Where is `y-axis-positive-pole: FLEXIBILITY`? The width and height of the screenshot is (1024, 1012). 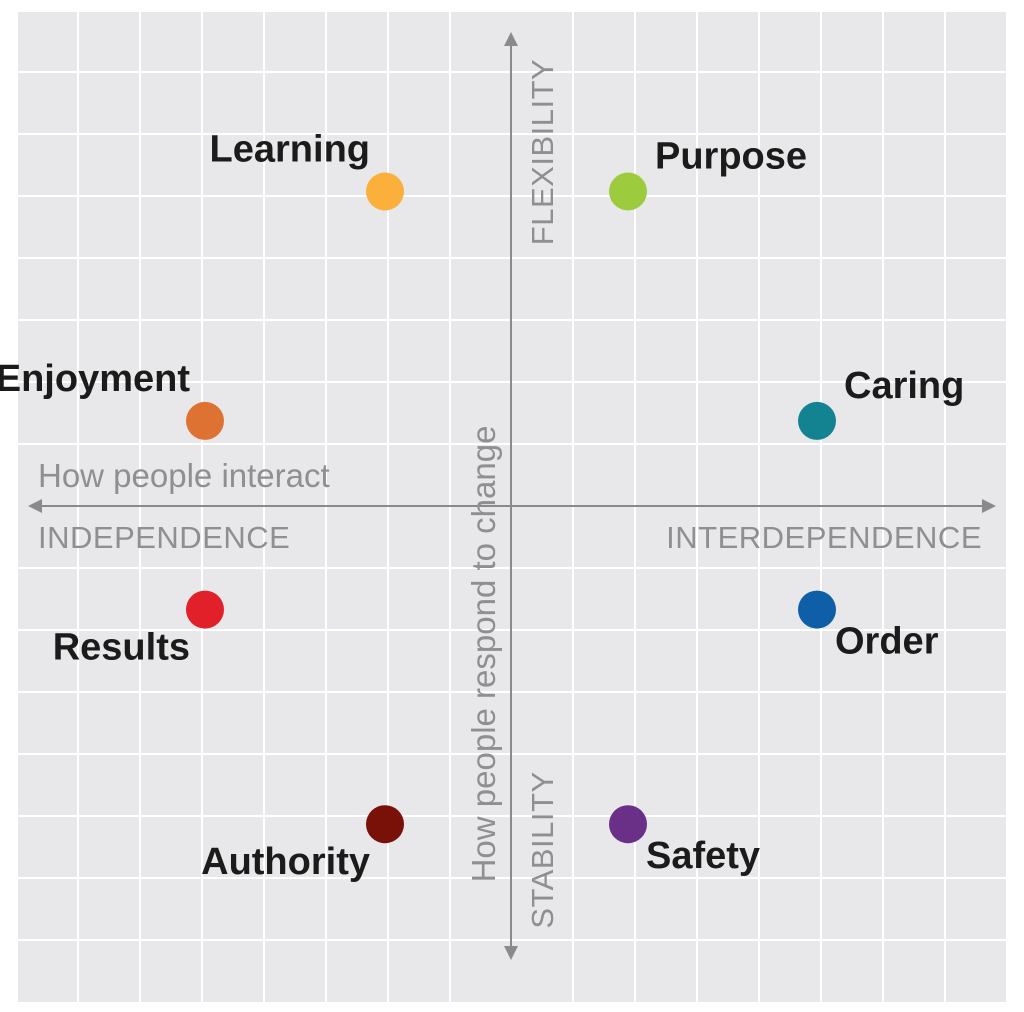
y-axis-positive-pole: FLEXIBILITY is located at coordinates (542, 152).